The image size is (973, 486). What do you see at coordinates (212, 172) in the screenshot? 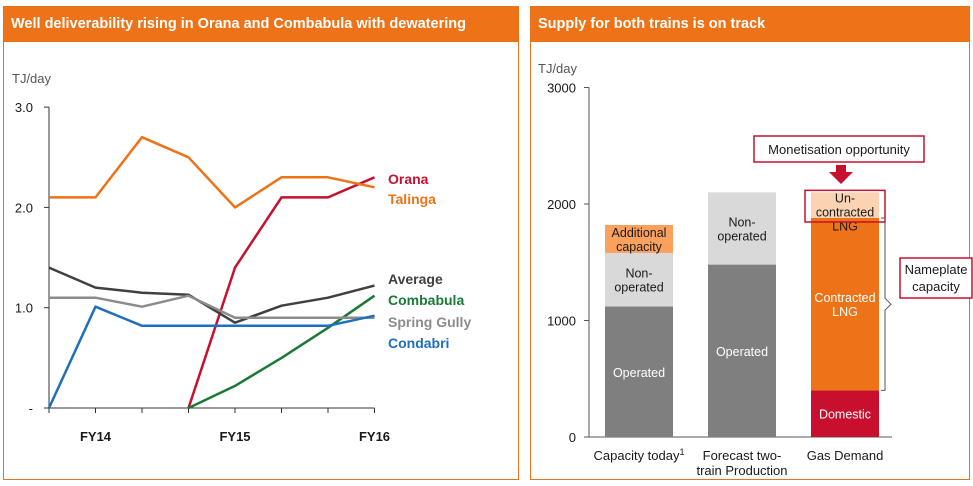
I see `series-line-talinga` at bounding box center [212, 172].